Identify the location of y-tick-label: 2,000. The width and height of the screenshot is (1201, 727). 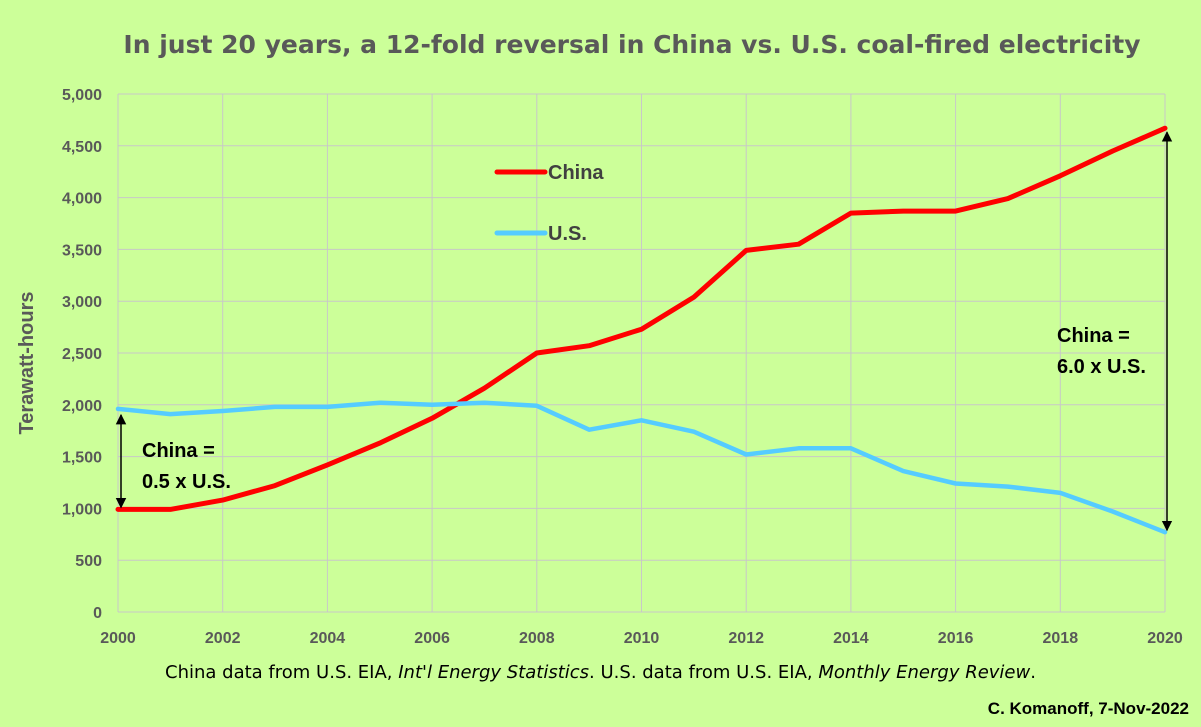
(82, 406).